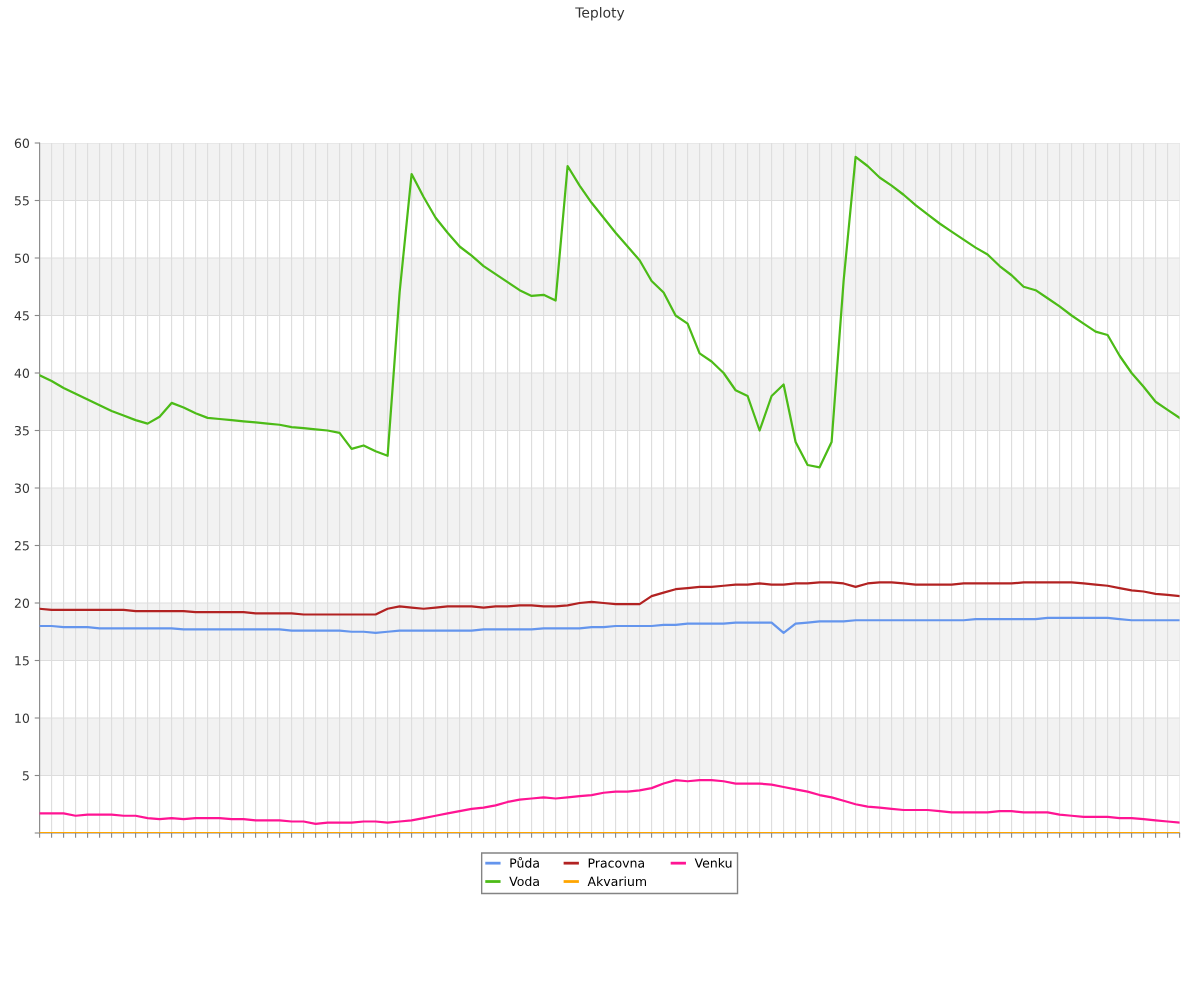 This screenshot has width=1200, height=1000. Describe the element at coordinates (22, 143) in the screenshot. I see `y-tick-label: 60` at that location.